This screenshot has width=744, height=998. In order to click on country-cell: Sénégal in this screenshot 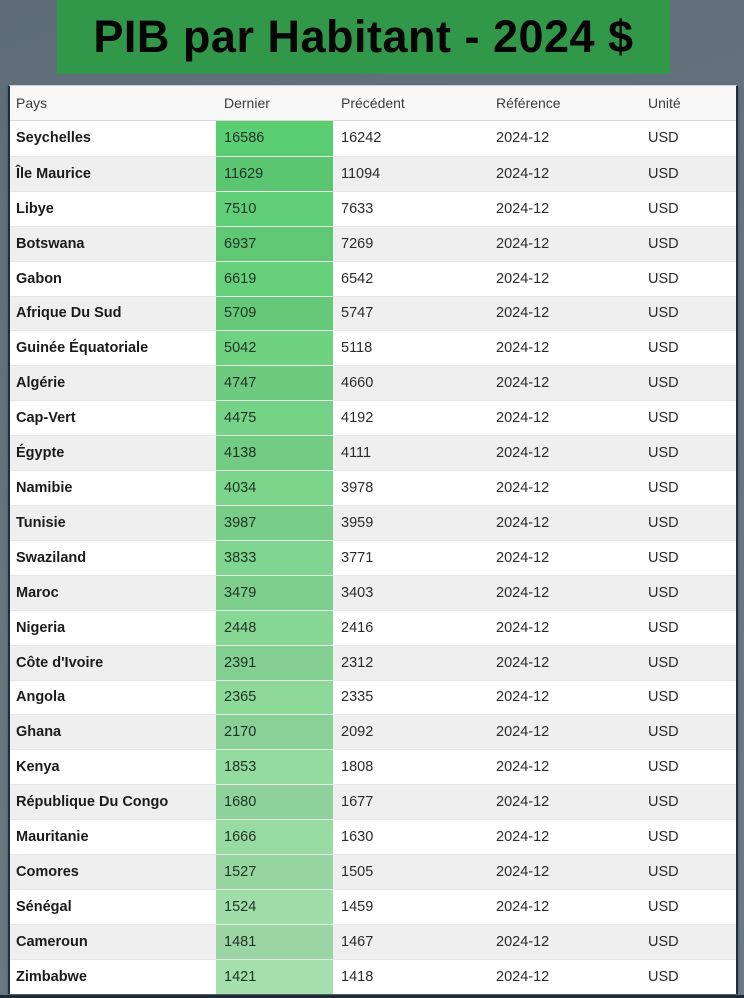, I will do `click(44, 906)`.